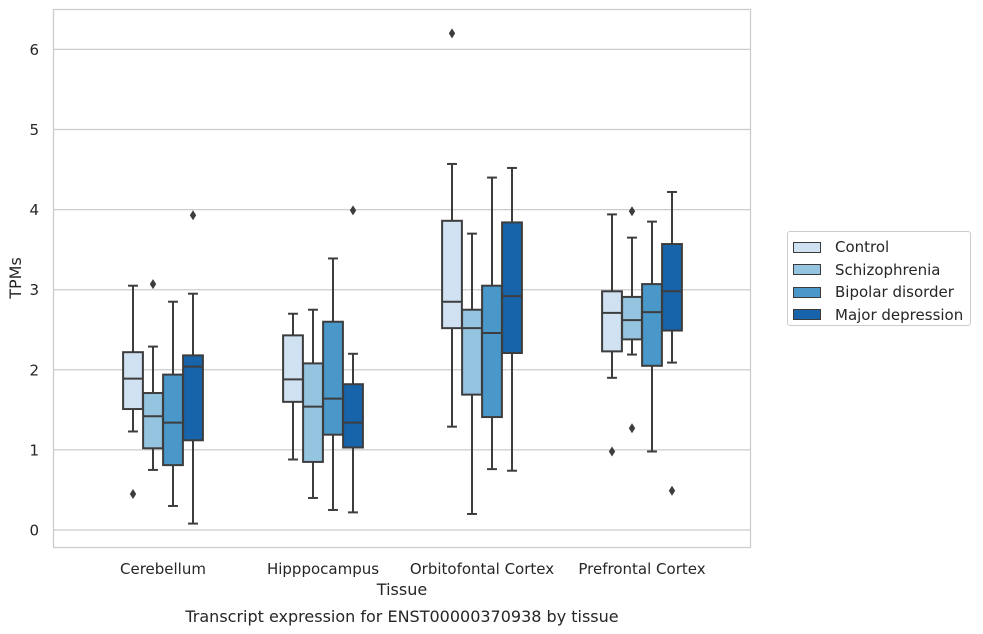 Image resolution: width=983 pixels, height=634 pixels. Describe the element at coordinates (482, 569) in the screenshot. I see `x-tick-label-3: Orbitofontal Cortex` at that location.